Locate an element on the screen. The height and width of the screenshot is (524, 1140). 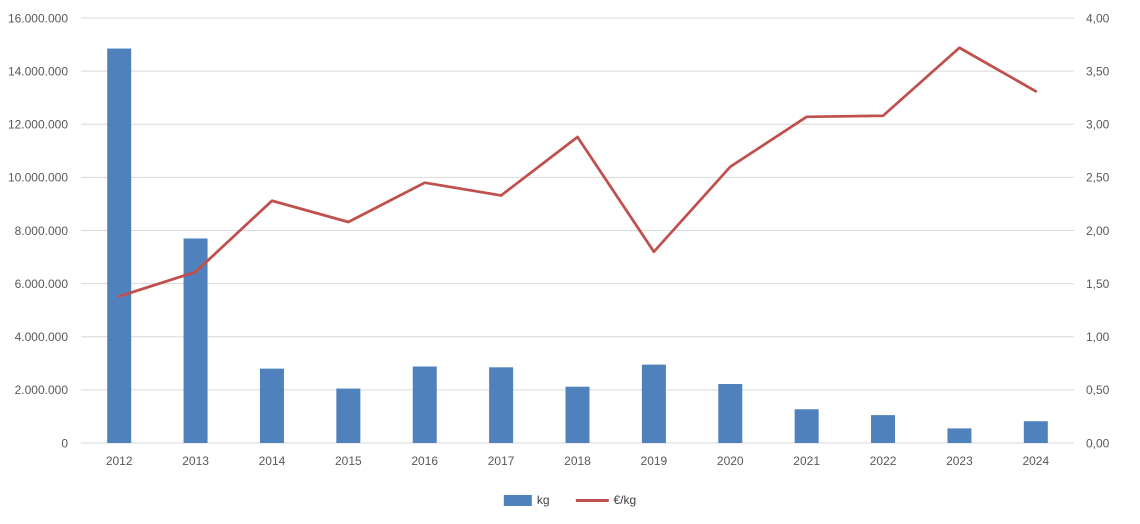
y-left-tick-label: 2.000.000 is located at coordinates (42, 390).